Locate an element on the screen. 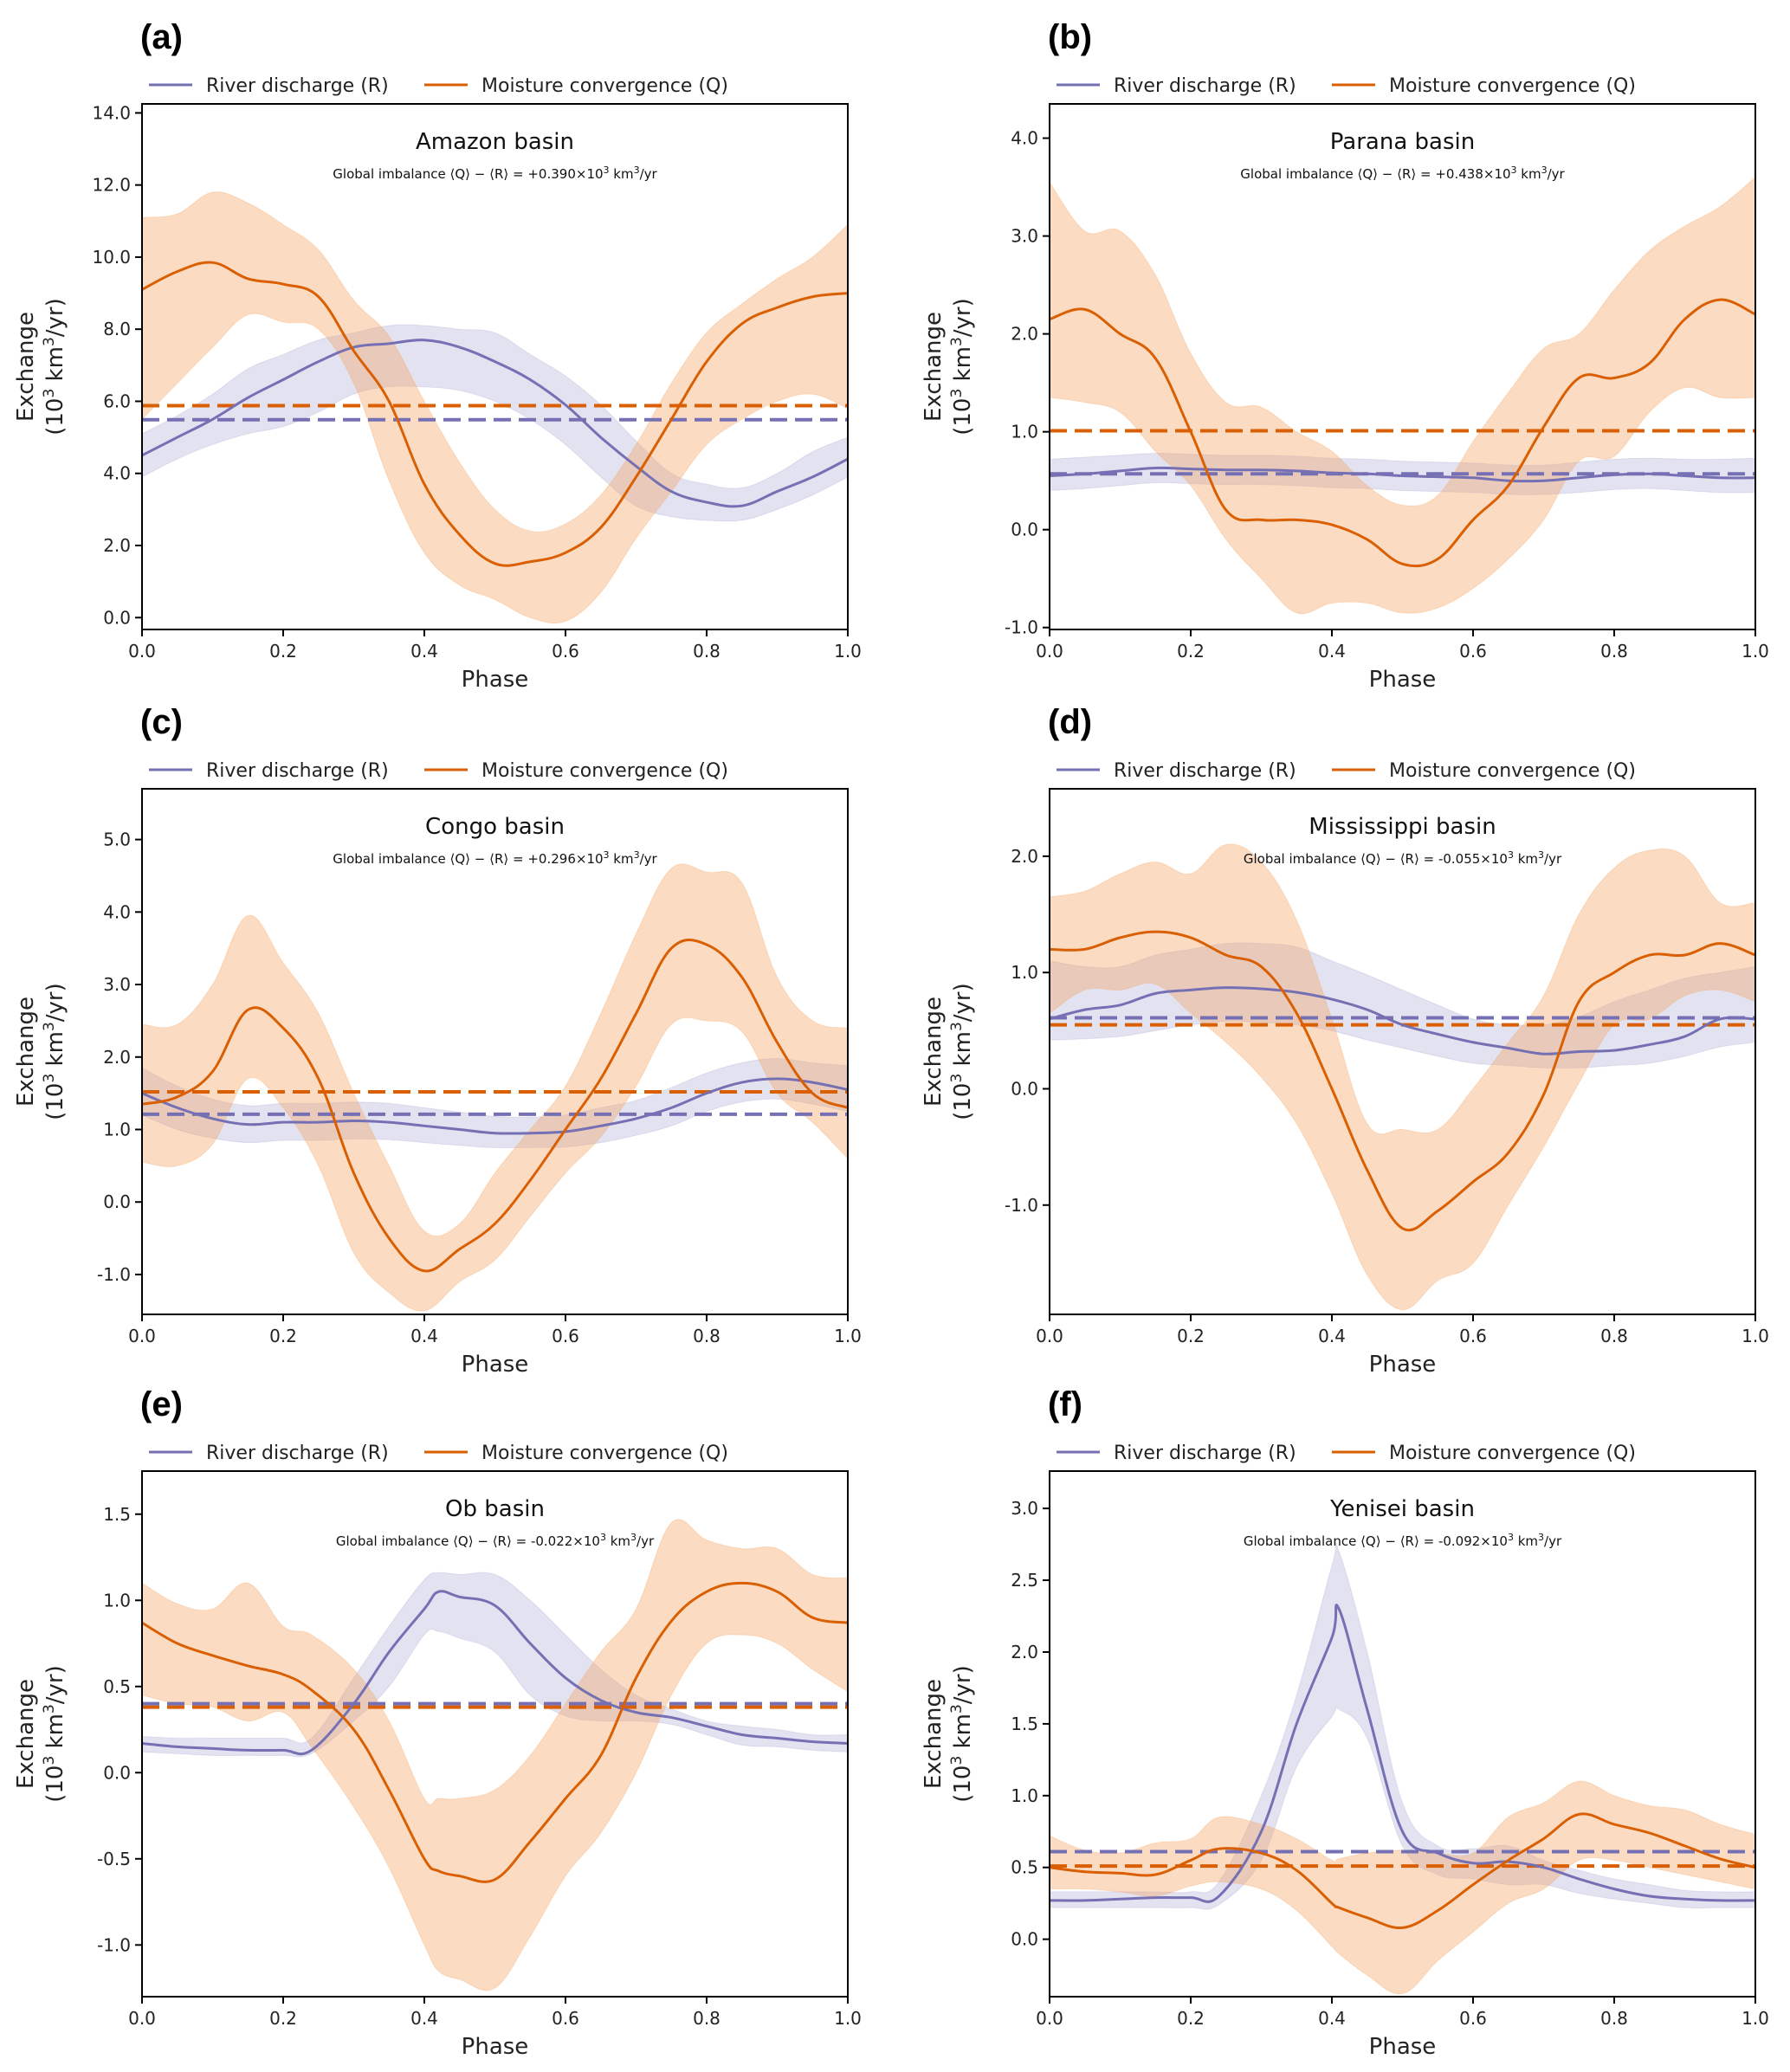 The image size is (1790, 2072). subtitle-value: +0.390 is located at coordinates (551, 174).